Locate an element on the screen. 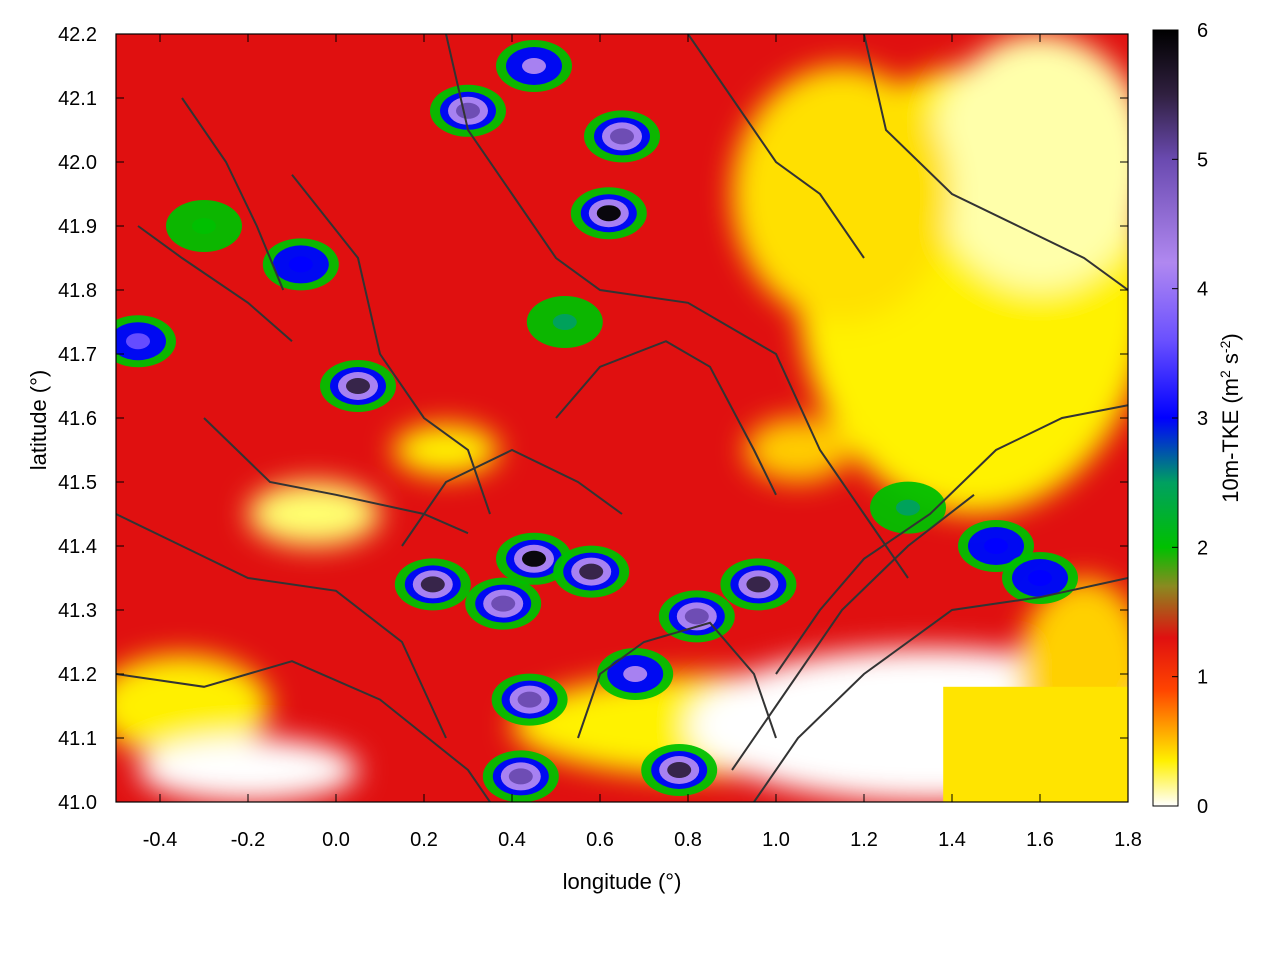 The height and width of the screenshot is (960, 1280). colorbar-tick-label: 4 is located at coordinates (1202, 290).